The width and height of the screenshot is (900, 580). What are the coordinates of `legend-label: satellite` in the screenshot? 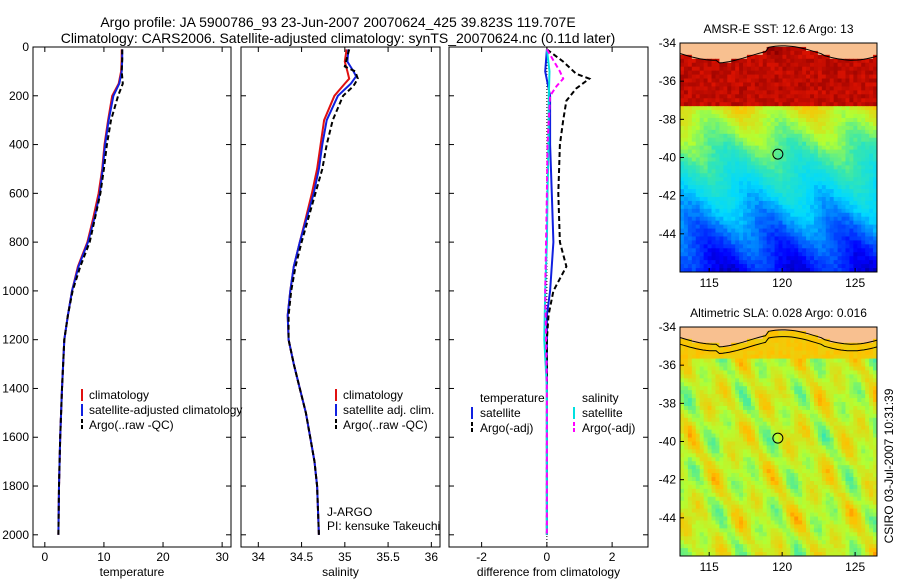 It's located at (602, 413).